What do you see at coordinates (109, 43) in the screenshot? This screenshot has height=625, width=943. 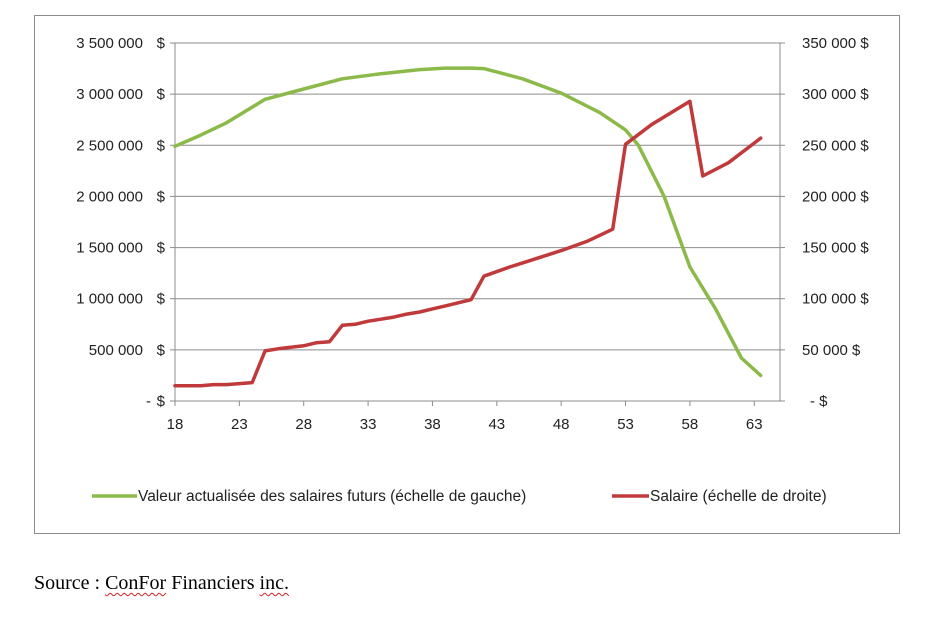 I see `y-left-tick-label: 3 500 000` at bounding box center [109, 43].